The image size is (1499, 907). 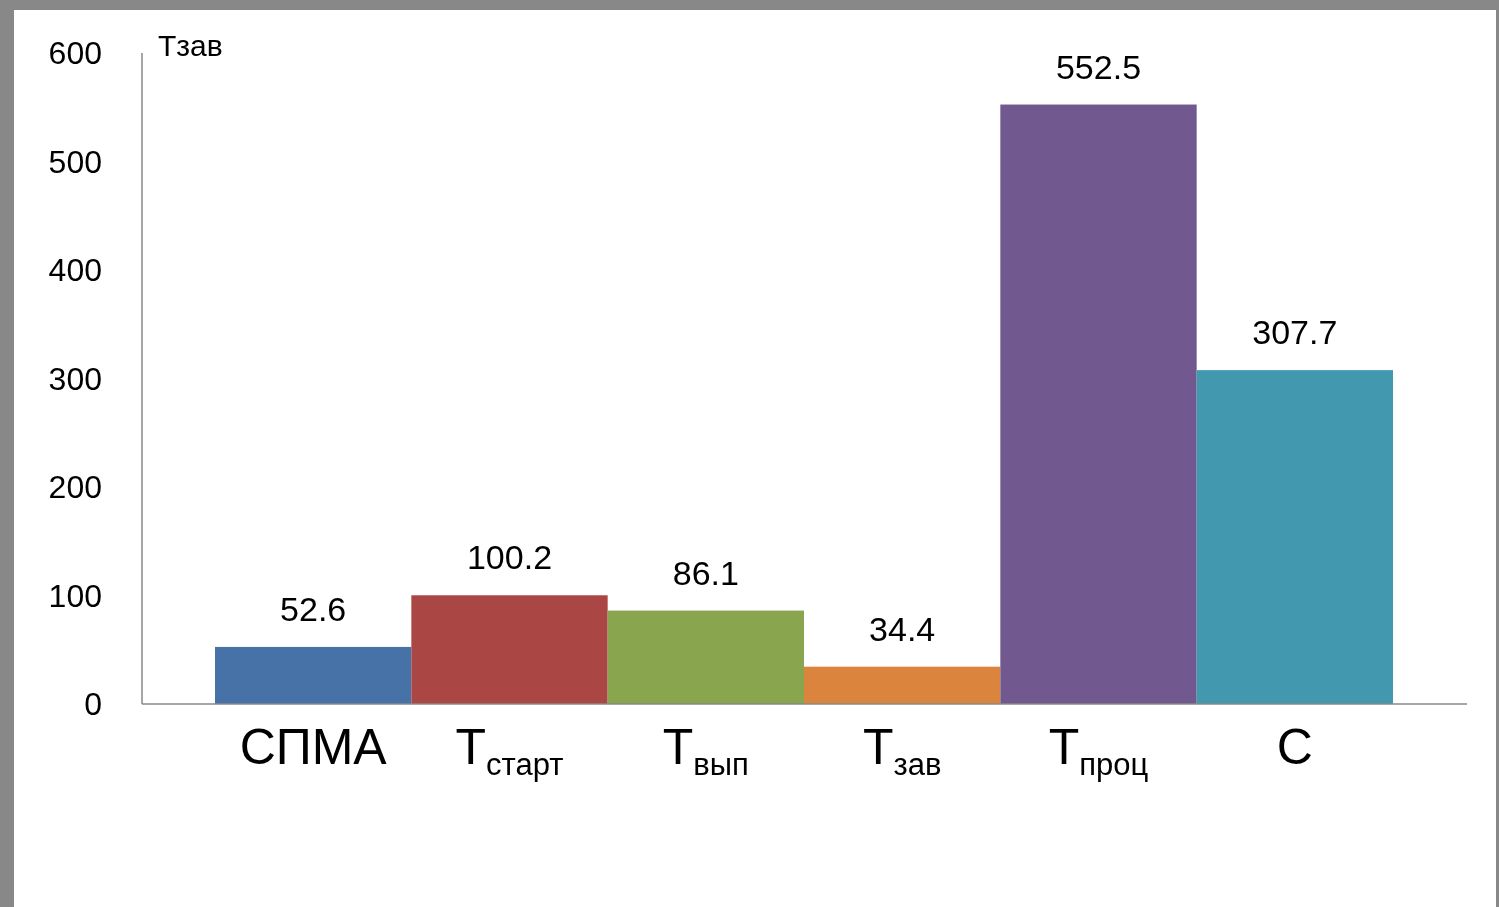 What do you see at coordinates (509, 557) in the screenshot?
I see `data-label: 100.2` at bounding box center [509, 557].